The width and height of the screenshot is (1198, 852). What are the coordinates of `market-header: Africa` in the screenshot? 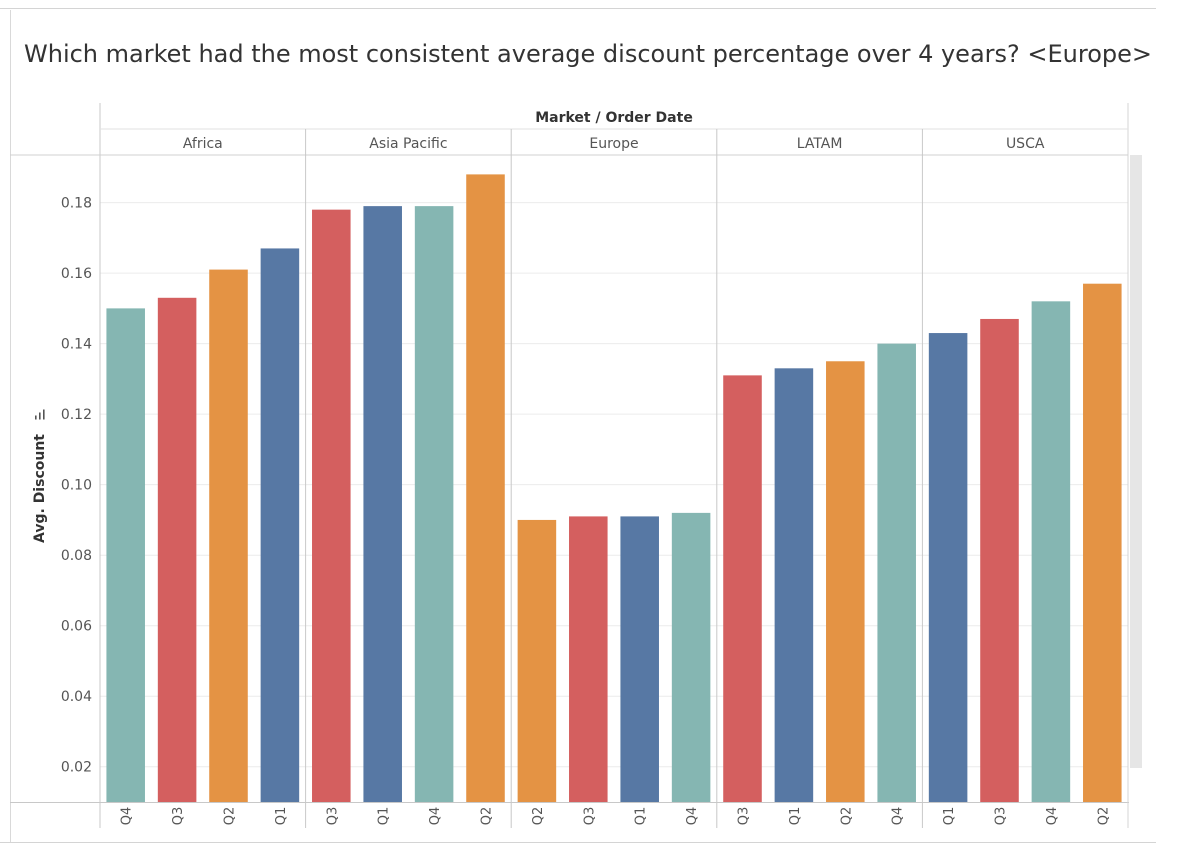 It's located at (203, 144).